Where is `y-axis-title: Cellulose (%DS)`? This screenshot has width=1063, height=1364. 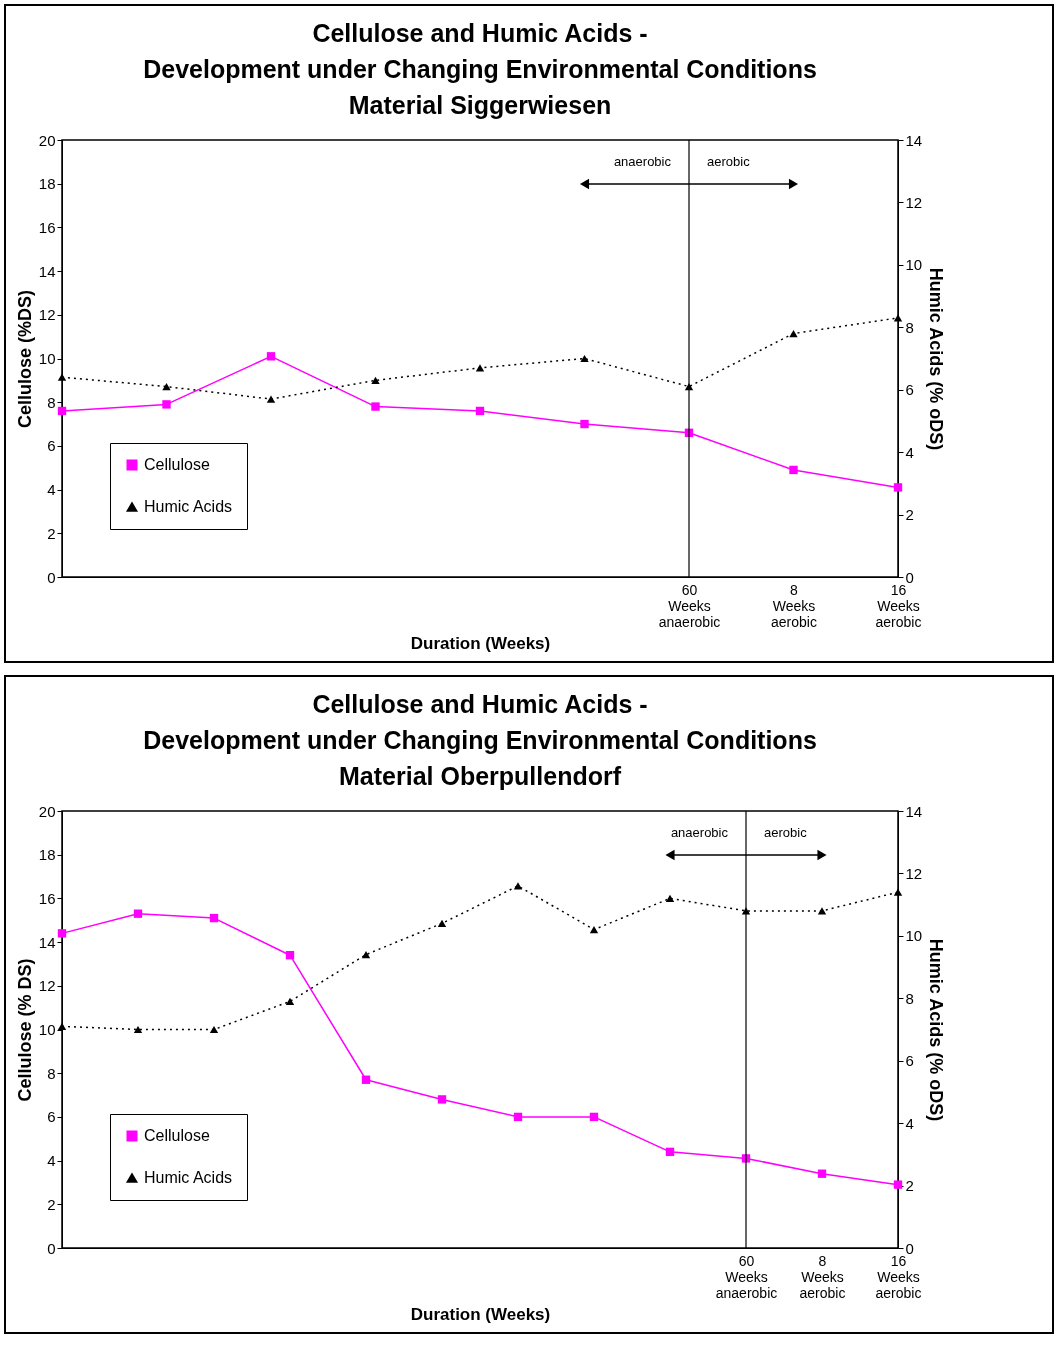 y-axis-title: Cellulose (%DS) is located at coordinates (24, 359).